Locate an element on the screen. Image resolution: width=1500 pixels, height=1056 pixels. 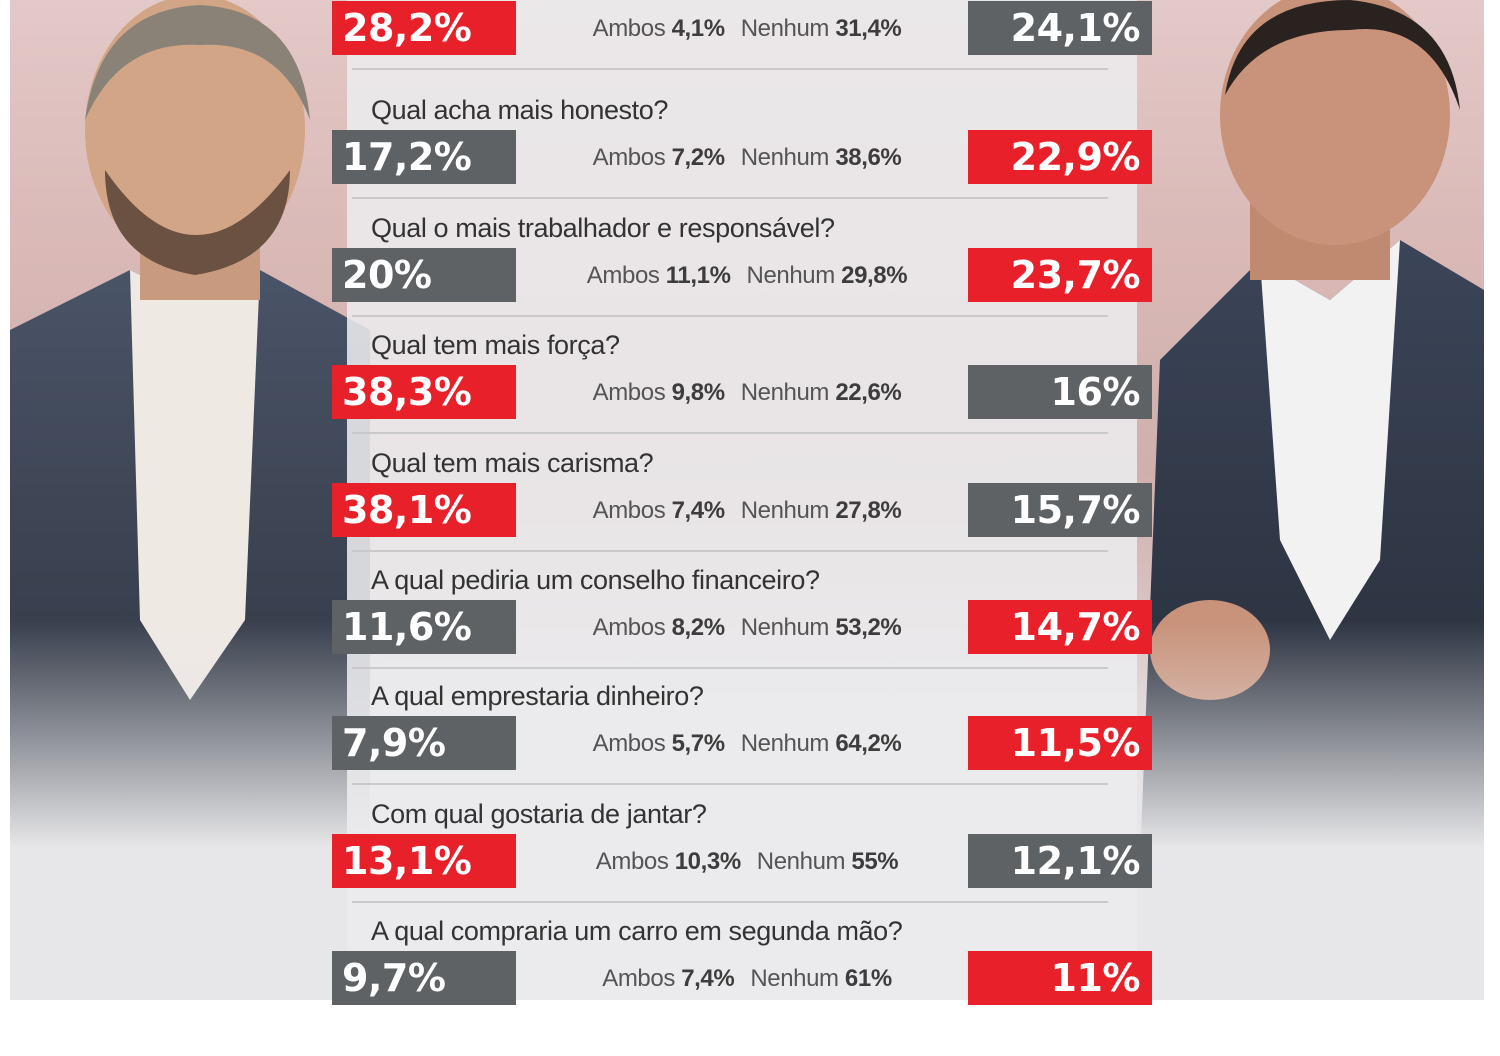
question-label: Qual o mais trabalhador e responsável? is located at coordinates (603, 228).